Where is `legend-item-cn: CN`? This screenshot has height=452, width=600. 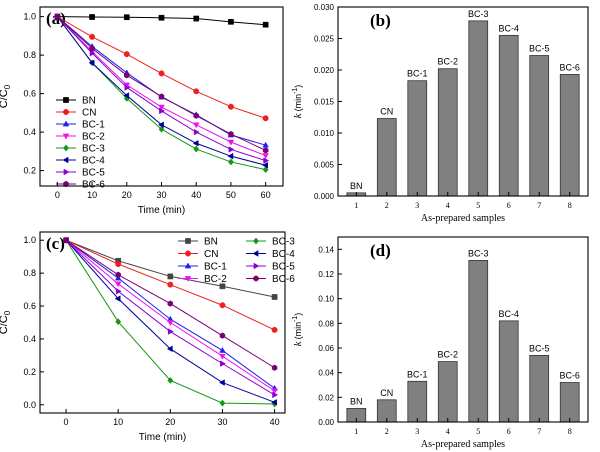
legend-item-cn: CN is located at coordinates (198, 254).